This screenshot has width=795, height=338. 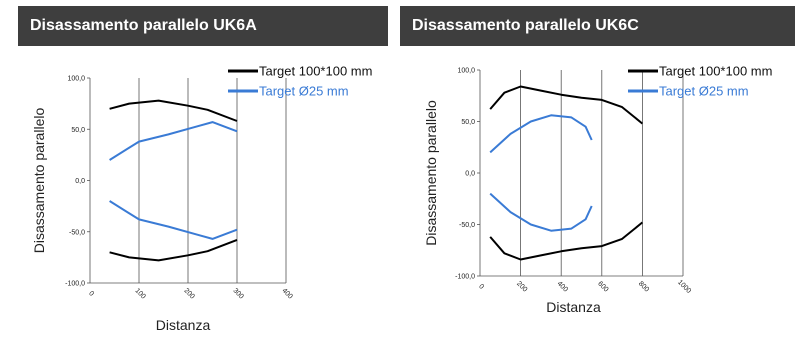 I want to click on x-tick-label: 300, so click(x=237, y=293).